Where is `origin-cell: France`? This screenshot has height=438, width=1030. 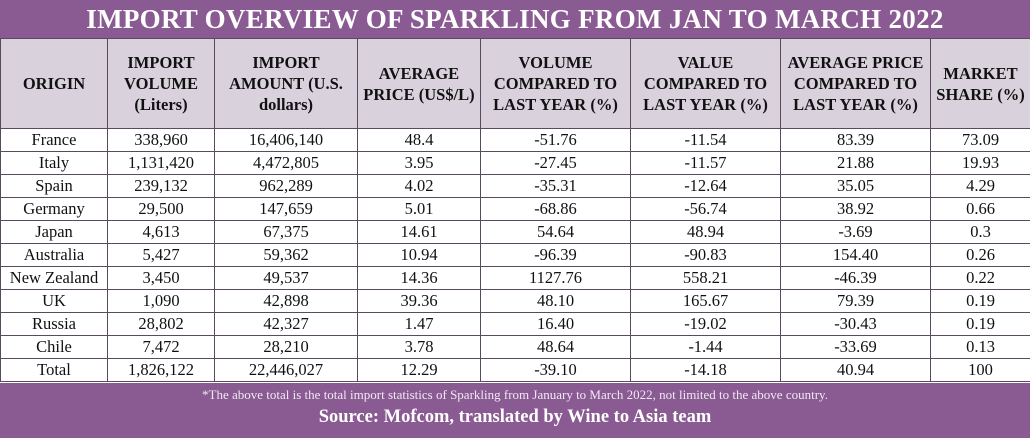 origin-cell: France is located at coordinates (54, 140).